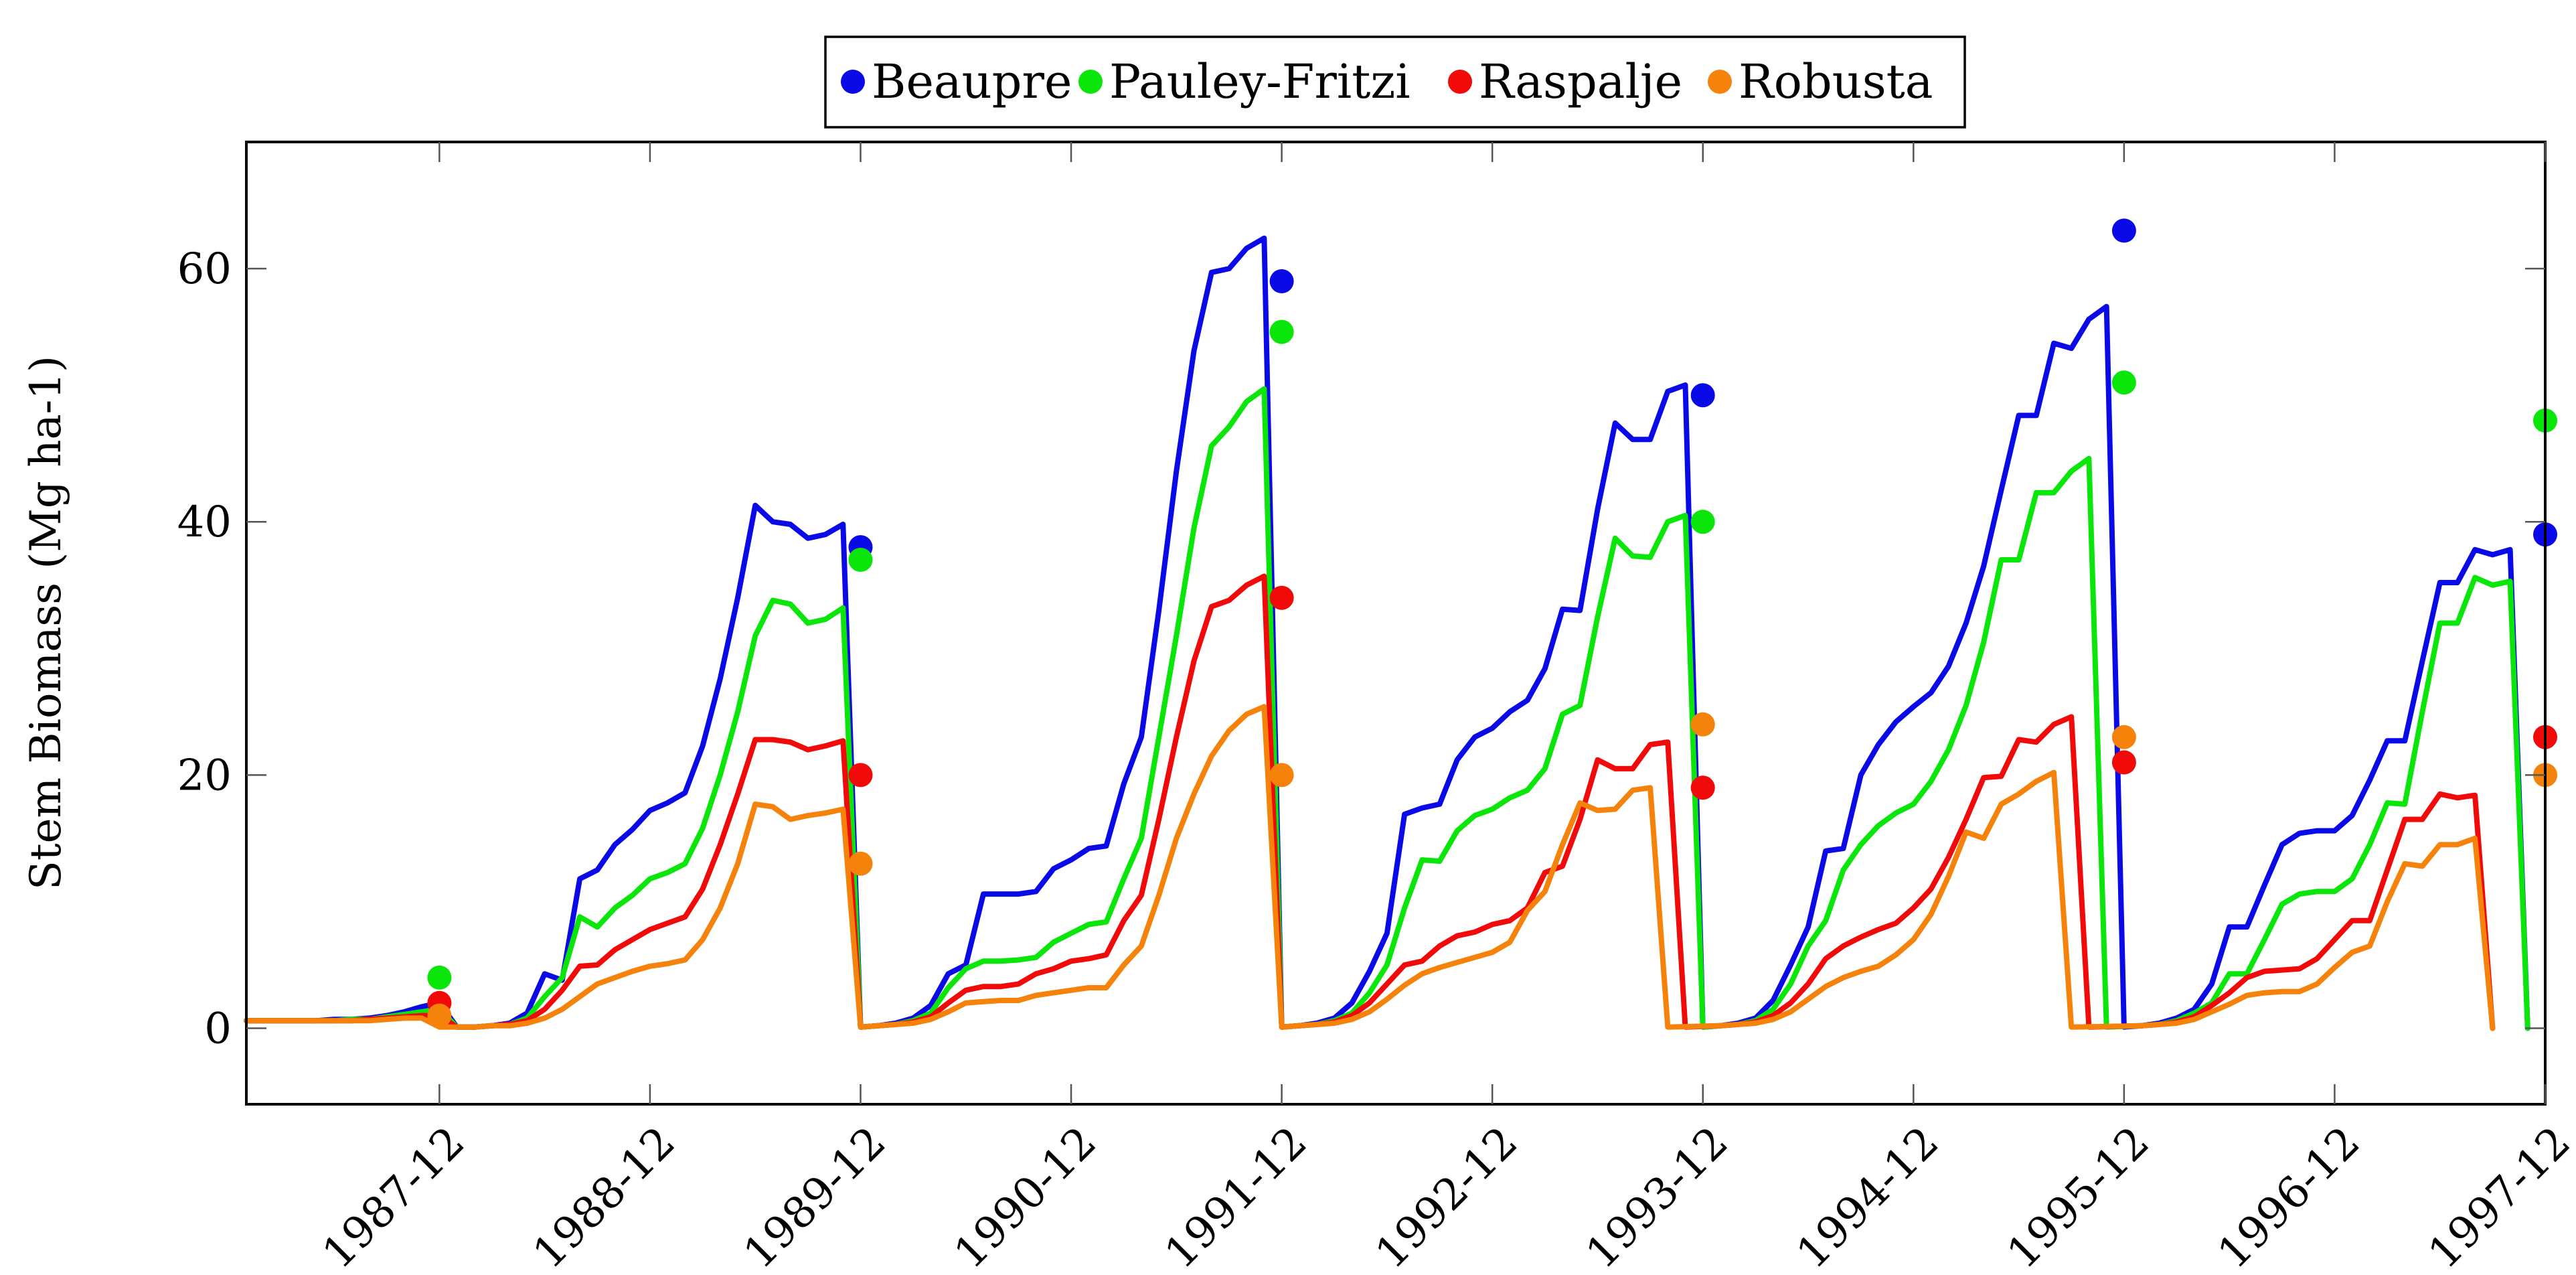 The width and height of the screenshot is (2576, 1275). What do you see at coordinates (394, 1196) in the screenshot?
I see `x-tick-label: 1987-12` at bounding box center [394, 1196].